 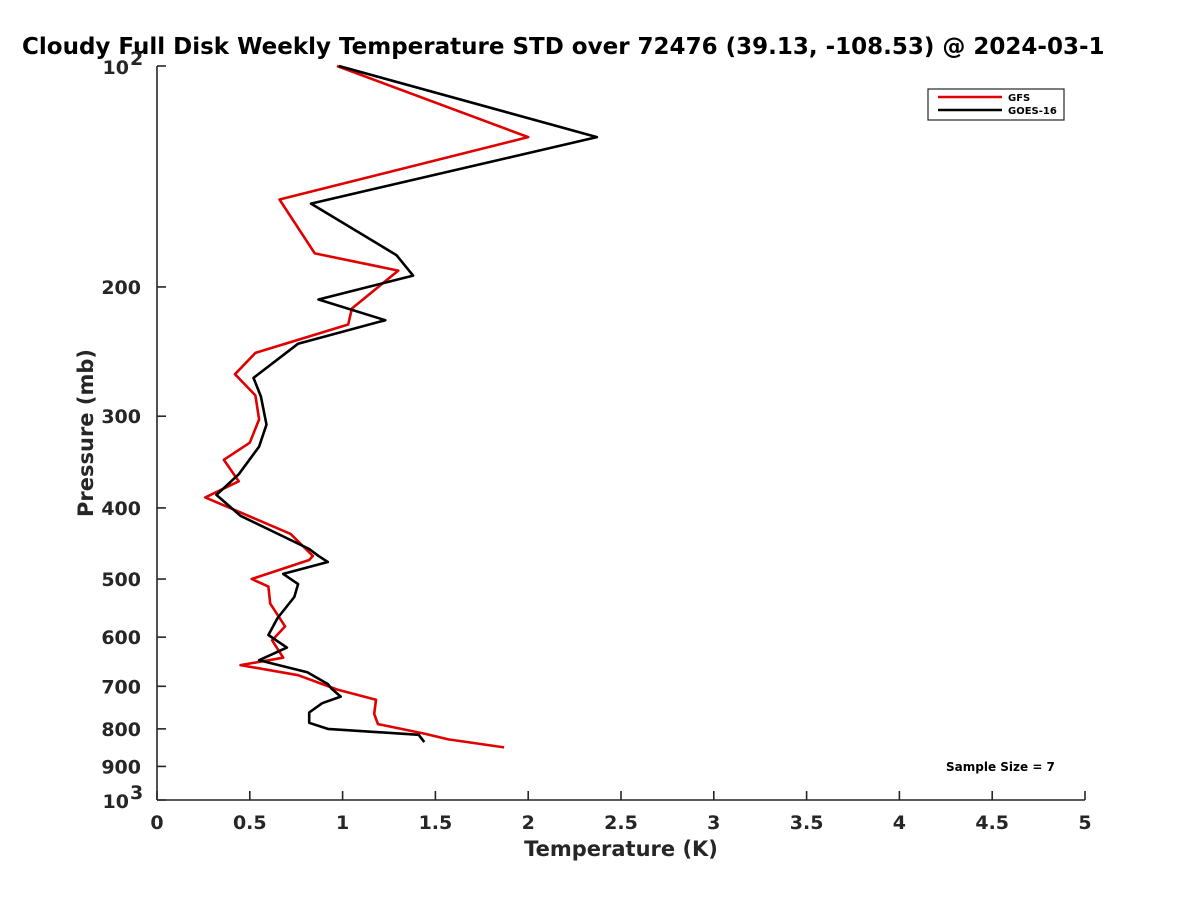 What do you see at coordinates (528, 823) in the screenshot?
I see `x-tick-label: 2` at bounding box center [528, 823].